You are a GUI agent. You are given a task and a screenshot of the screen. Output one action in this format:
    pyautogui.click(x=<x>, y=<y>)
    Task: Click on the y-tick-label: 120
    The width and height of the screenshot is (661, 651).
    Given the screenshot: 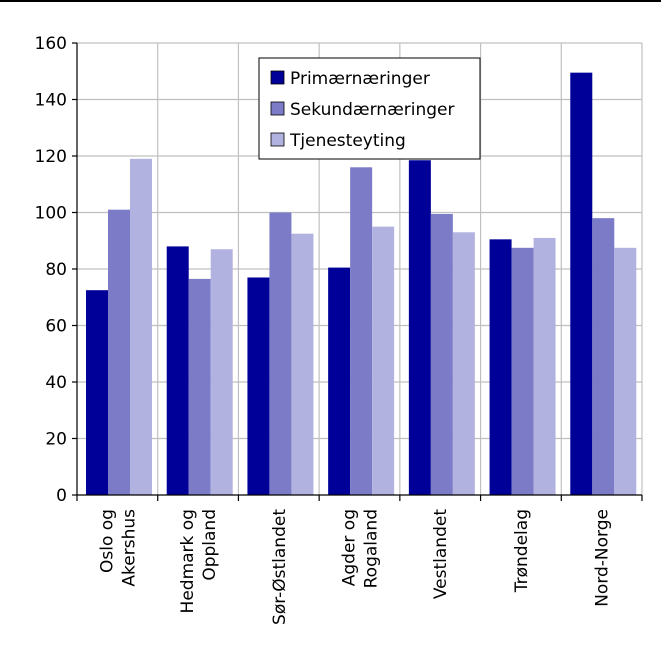 What is the action you would take?
    pyautogui.click(x=51, y=157)
    